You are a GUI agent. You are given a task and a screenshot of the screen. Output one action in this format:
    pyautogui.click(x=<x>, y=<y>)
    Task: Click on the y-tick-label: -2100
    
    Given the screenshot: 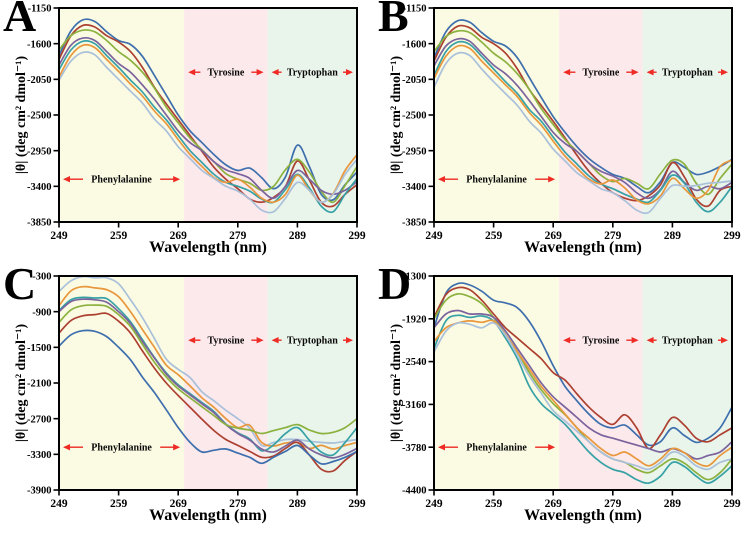 What is the action you would take?
    pyautogui.click(x=39, y=384)
    